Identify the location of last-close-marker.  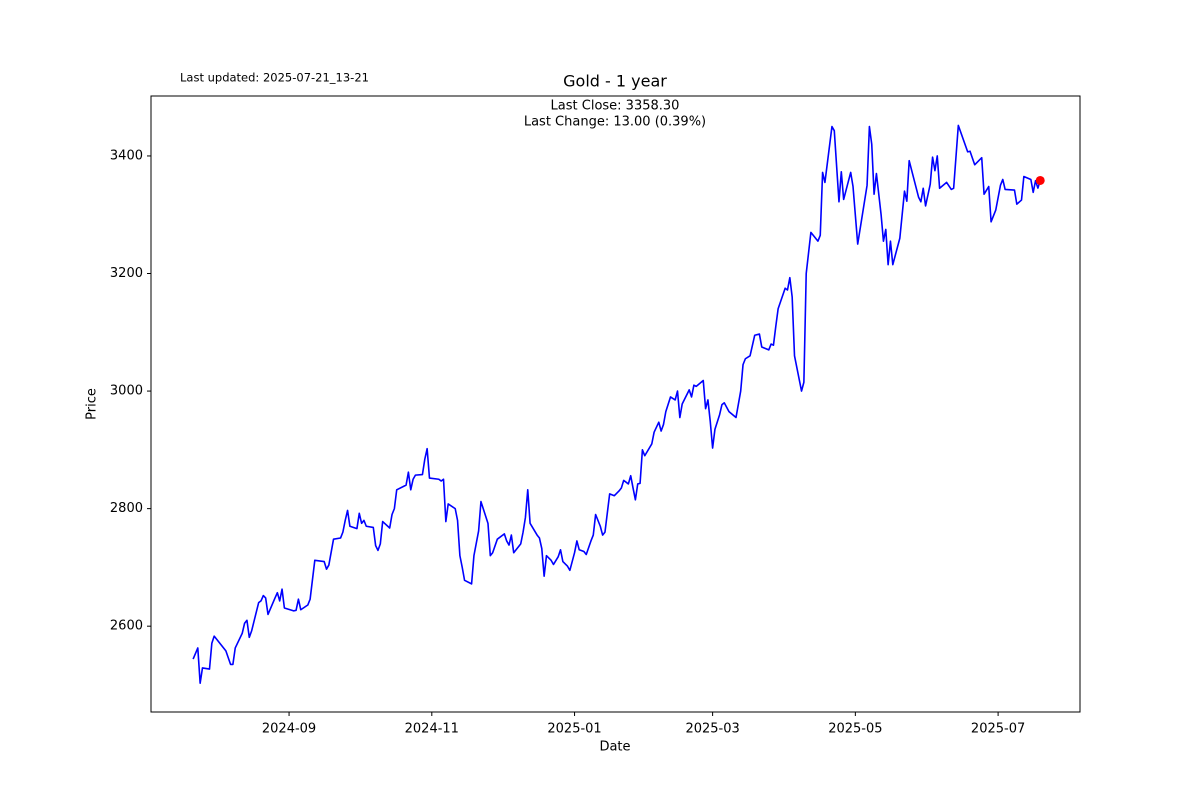
(1040, 180).